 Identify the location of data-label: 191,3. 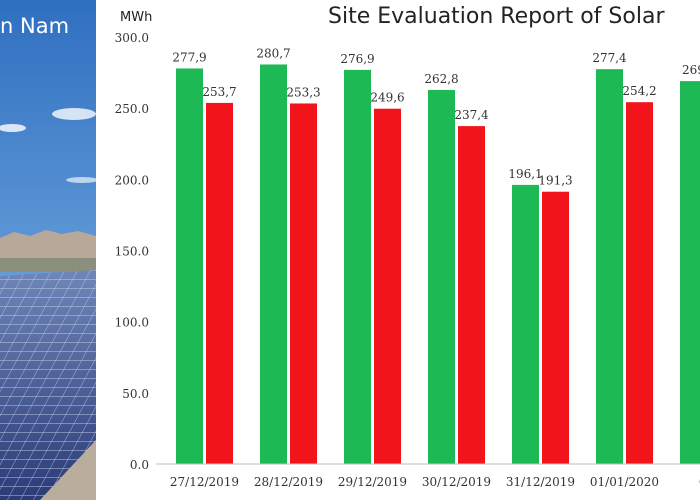
(555, 181).